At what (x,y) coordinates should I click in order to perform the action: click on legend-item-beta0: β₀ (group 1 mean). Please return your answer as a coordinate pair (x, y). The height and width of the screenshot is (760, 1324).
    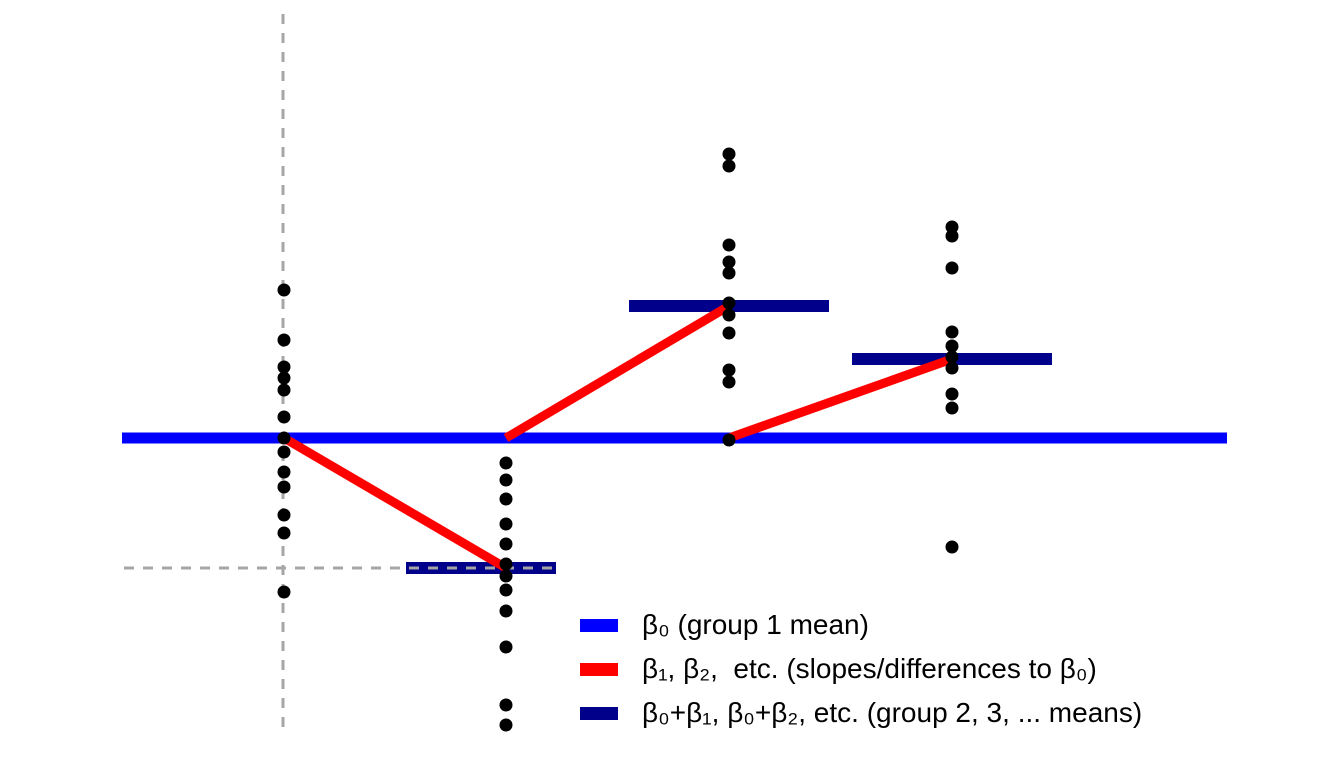
    Looking at the image, I should click on (861, 625).